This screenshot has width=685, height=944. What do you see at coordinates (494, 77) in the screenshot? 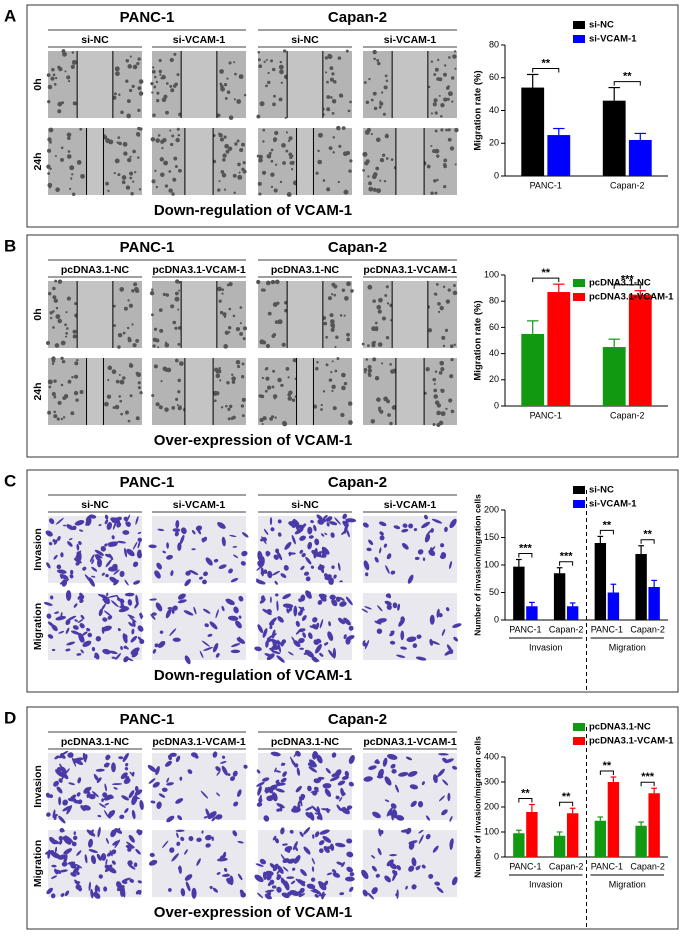
I see `y-tick-label: 60` at bounding box center [494, 77].